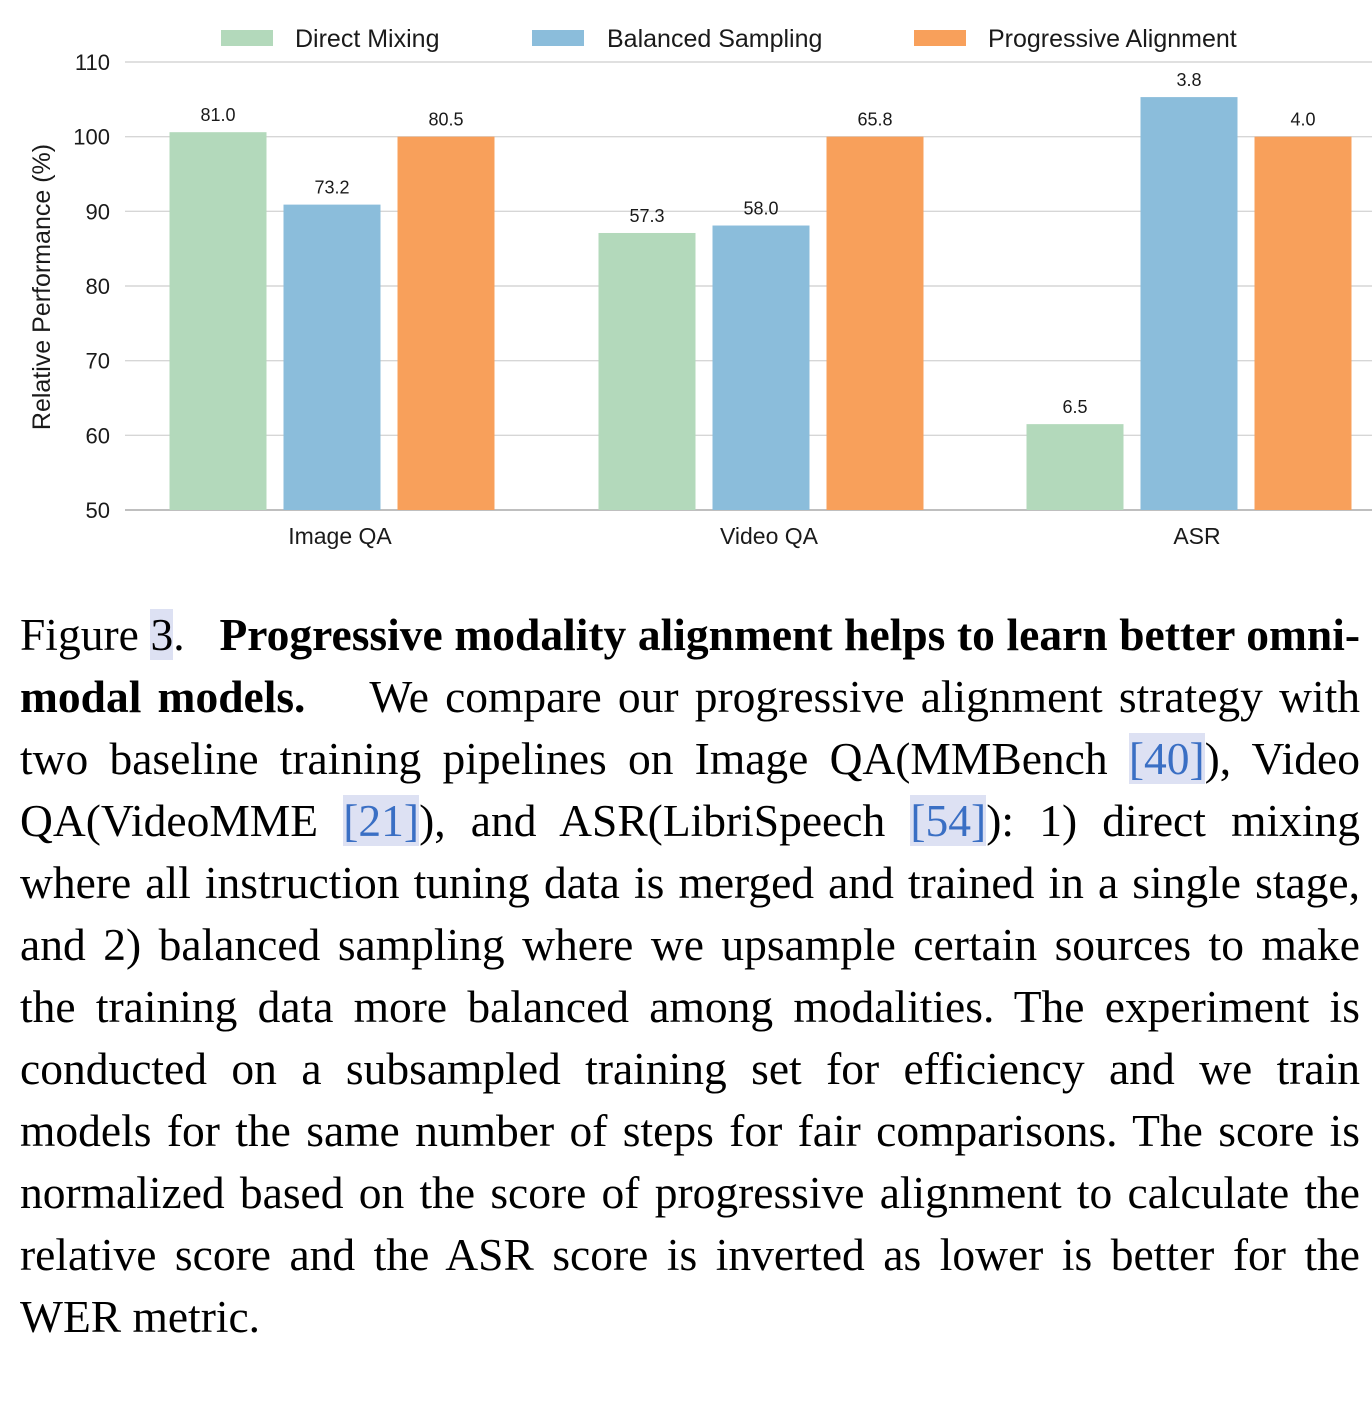 Image resolution: width=1372 pixels, height=1414 pixels. I want to click on x-axis-categories: Image QA Video QA ASR, so click(754, 536).